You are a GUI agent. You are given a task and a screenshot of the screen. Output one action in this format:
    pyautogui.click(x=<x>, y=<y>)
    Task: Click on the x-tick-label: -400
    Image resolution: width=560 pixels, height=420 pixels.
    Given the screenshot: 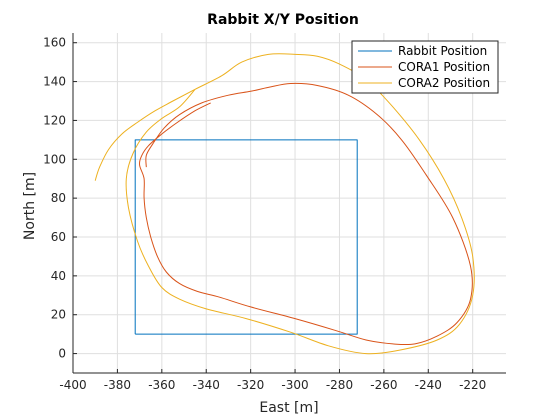 What is the action you would take?
    pyautogui.click(x=72, y=385)
    